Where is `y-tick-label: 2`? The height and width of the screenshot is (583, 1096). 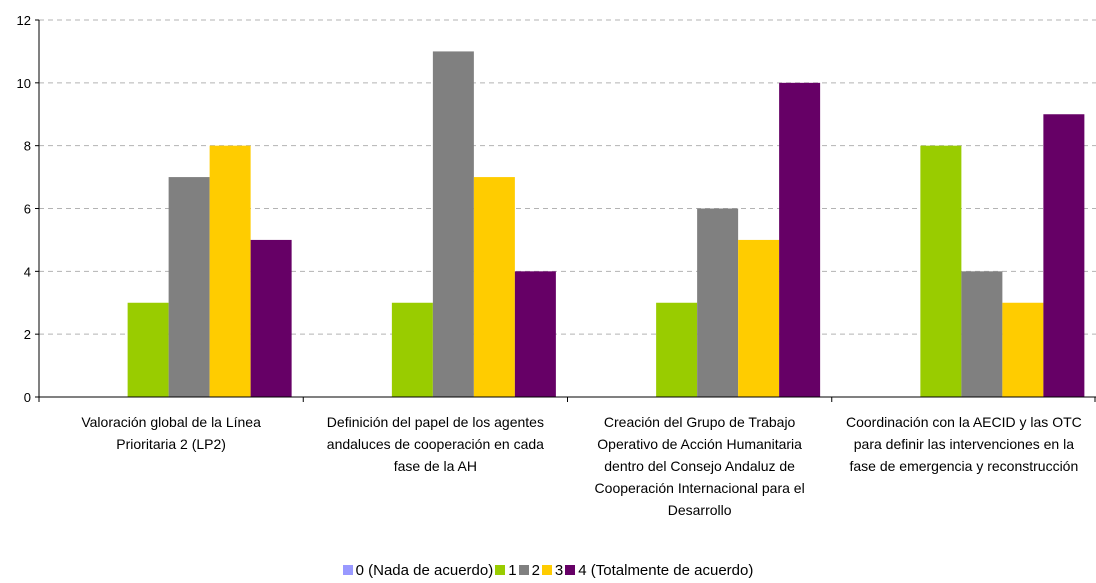
y-tick-label: 2 is located at coordinates (27, 334).